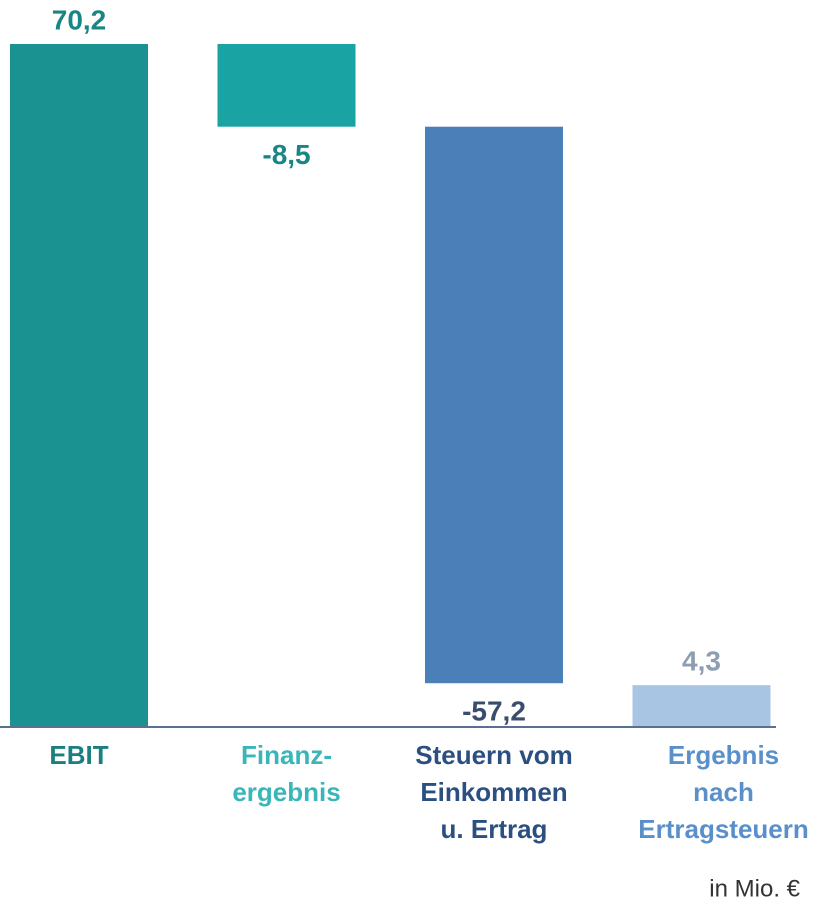 This screenshot has height=906, width=813. Describe the element at coordinates (723, 829) in the screenshot. I see `category-label: Ertragsteuern` at that location.